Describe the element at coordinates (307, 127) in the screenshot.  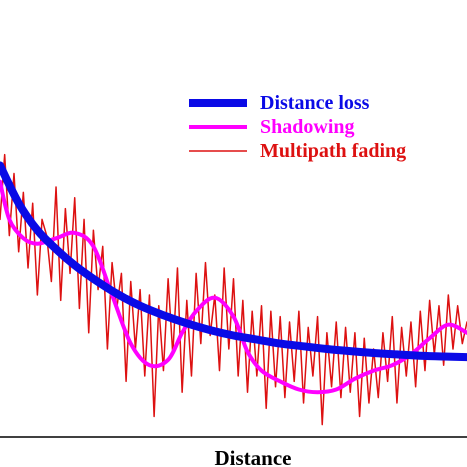
I see `legend-label-shadowing: Shadowing` at that location.